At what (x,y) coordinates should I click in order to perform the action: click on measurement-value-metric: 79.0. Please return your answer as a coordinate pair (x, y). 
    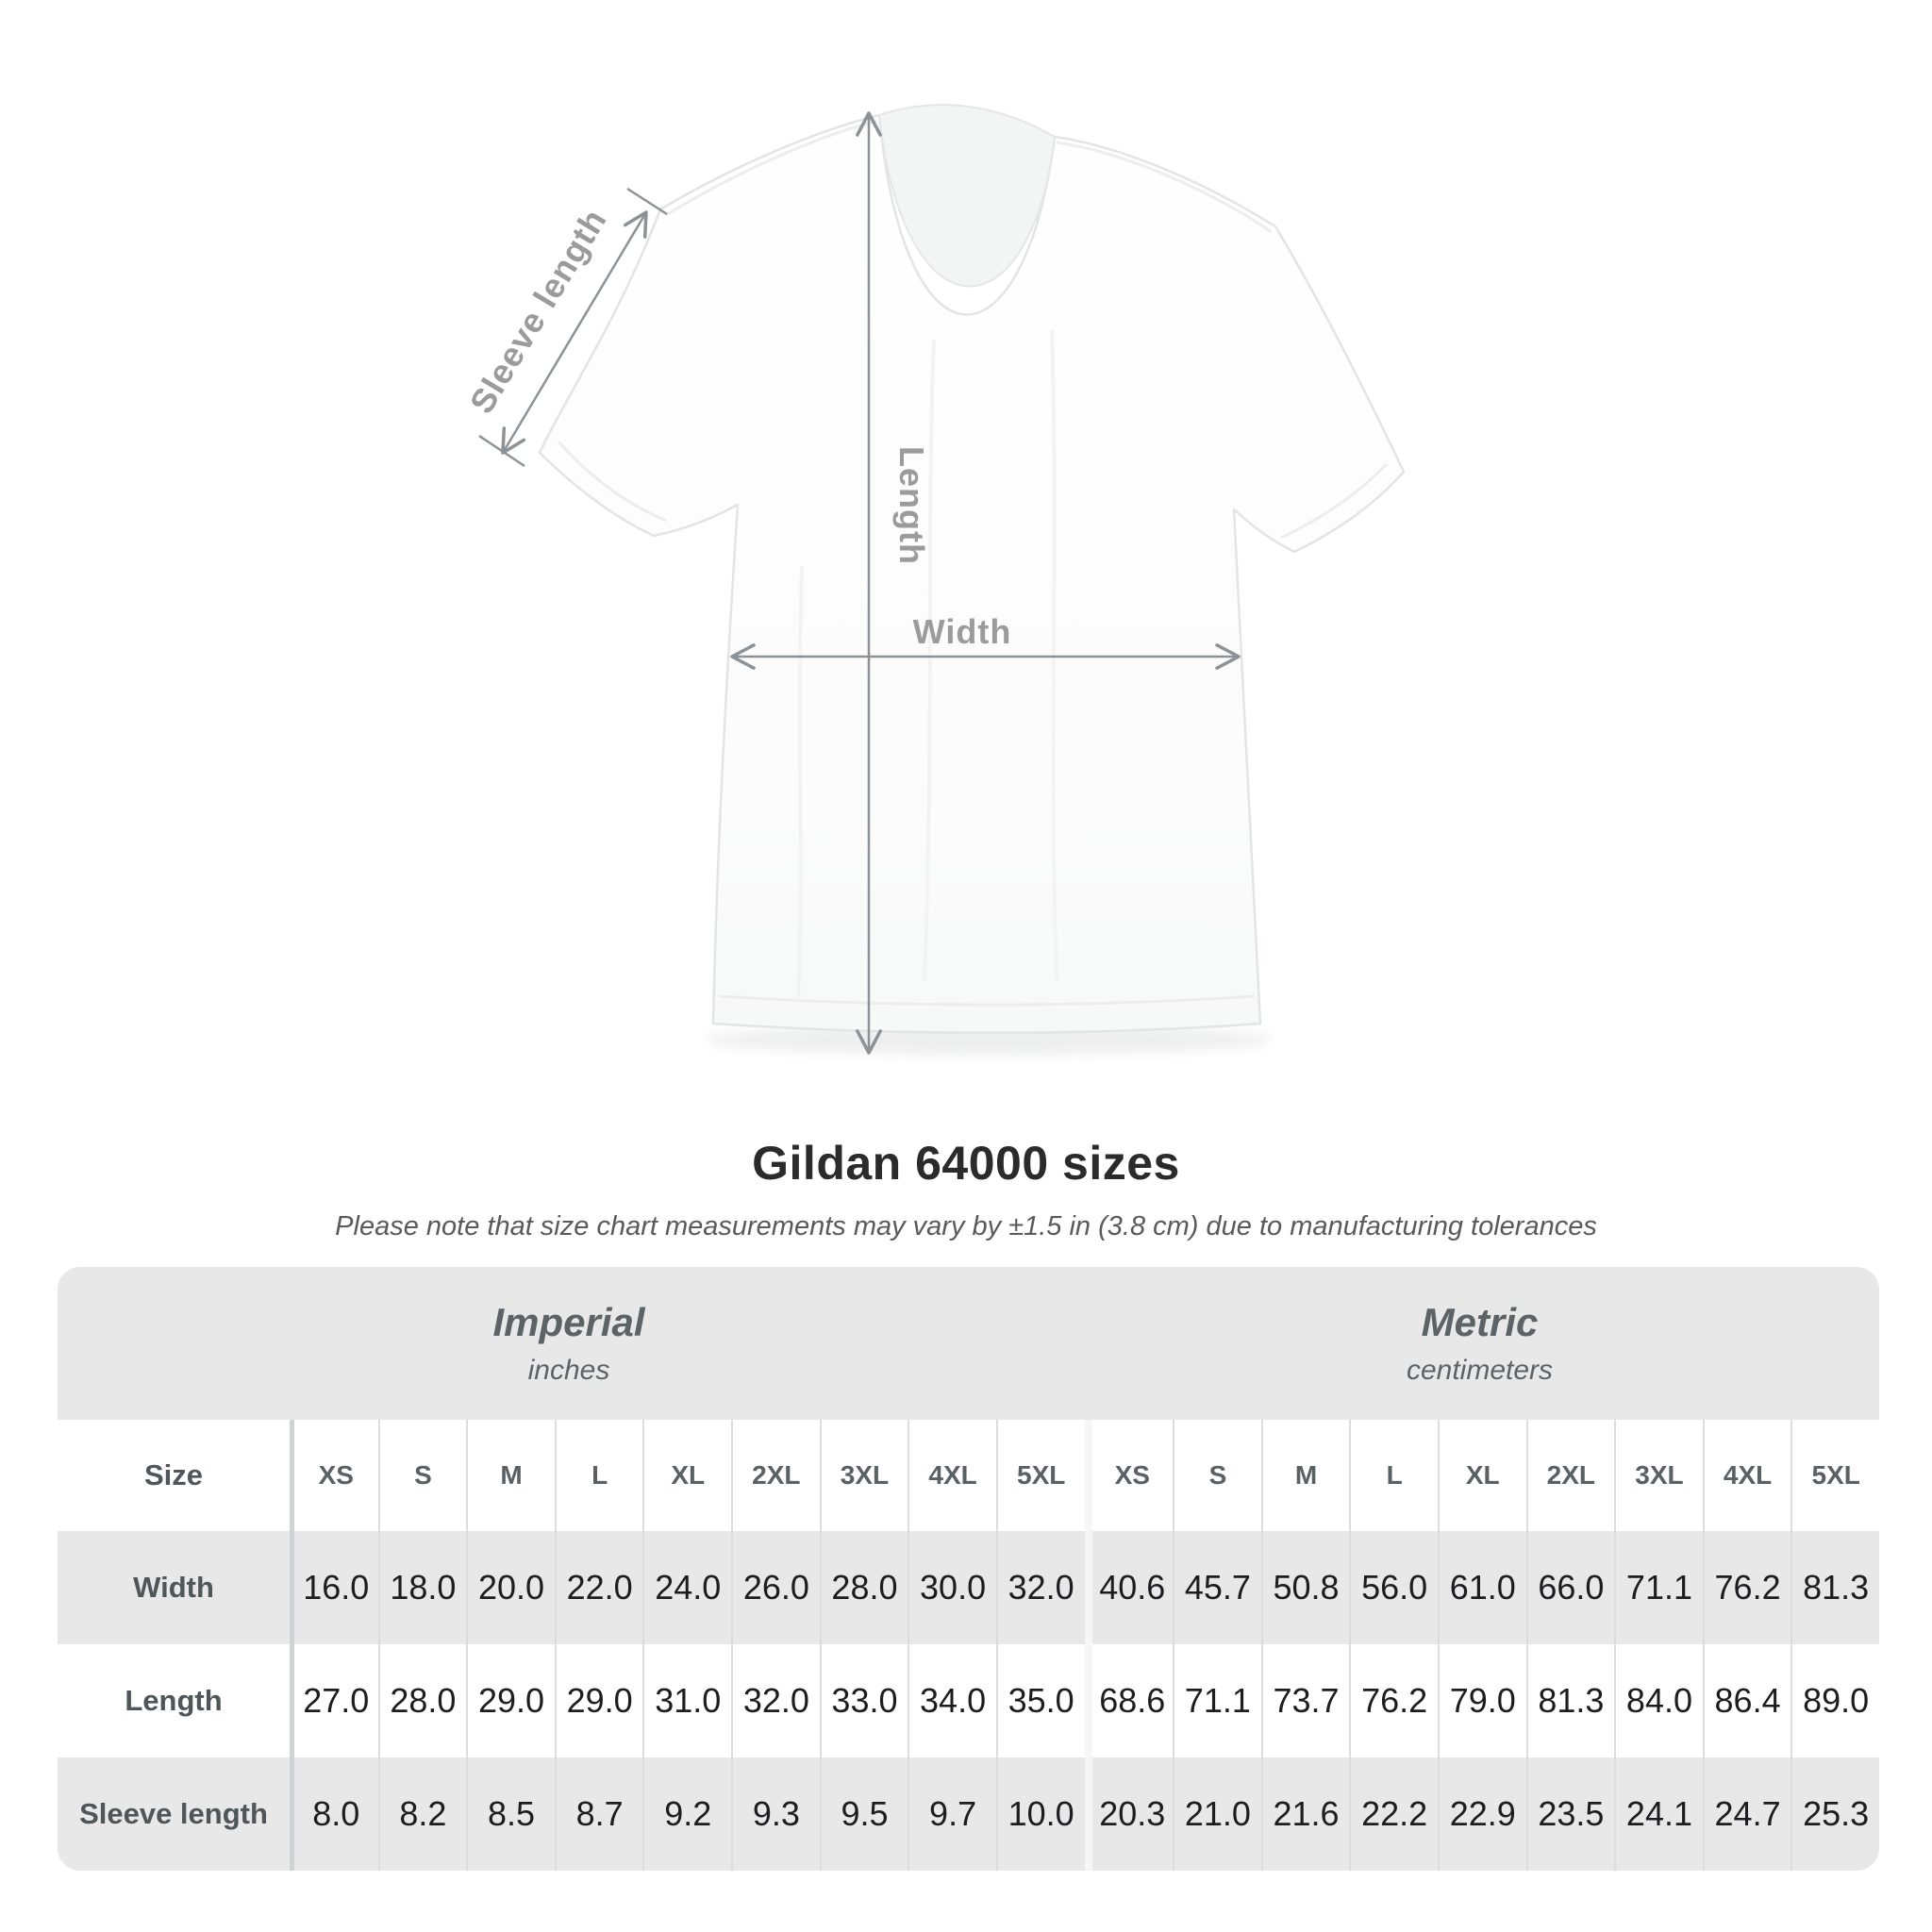
    Looking at the image, I should click on (1481, 1701).